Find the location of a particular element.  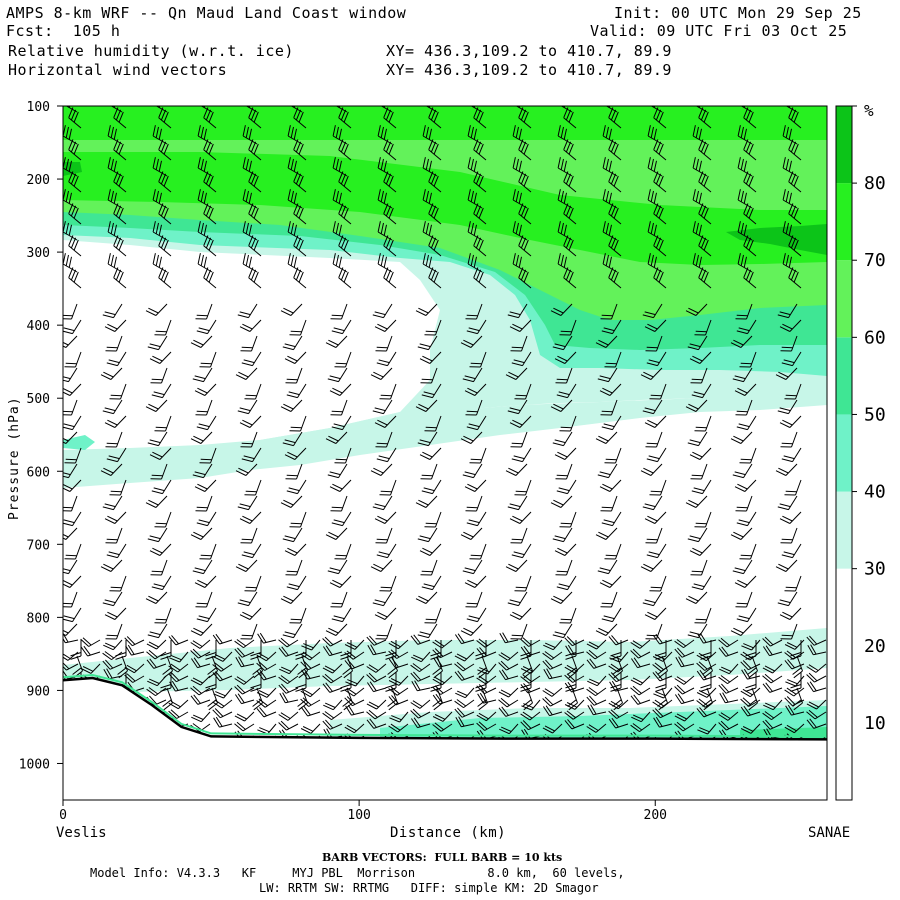

colorbar-tick-label: 50 is located at coordinates (875, 414).